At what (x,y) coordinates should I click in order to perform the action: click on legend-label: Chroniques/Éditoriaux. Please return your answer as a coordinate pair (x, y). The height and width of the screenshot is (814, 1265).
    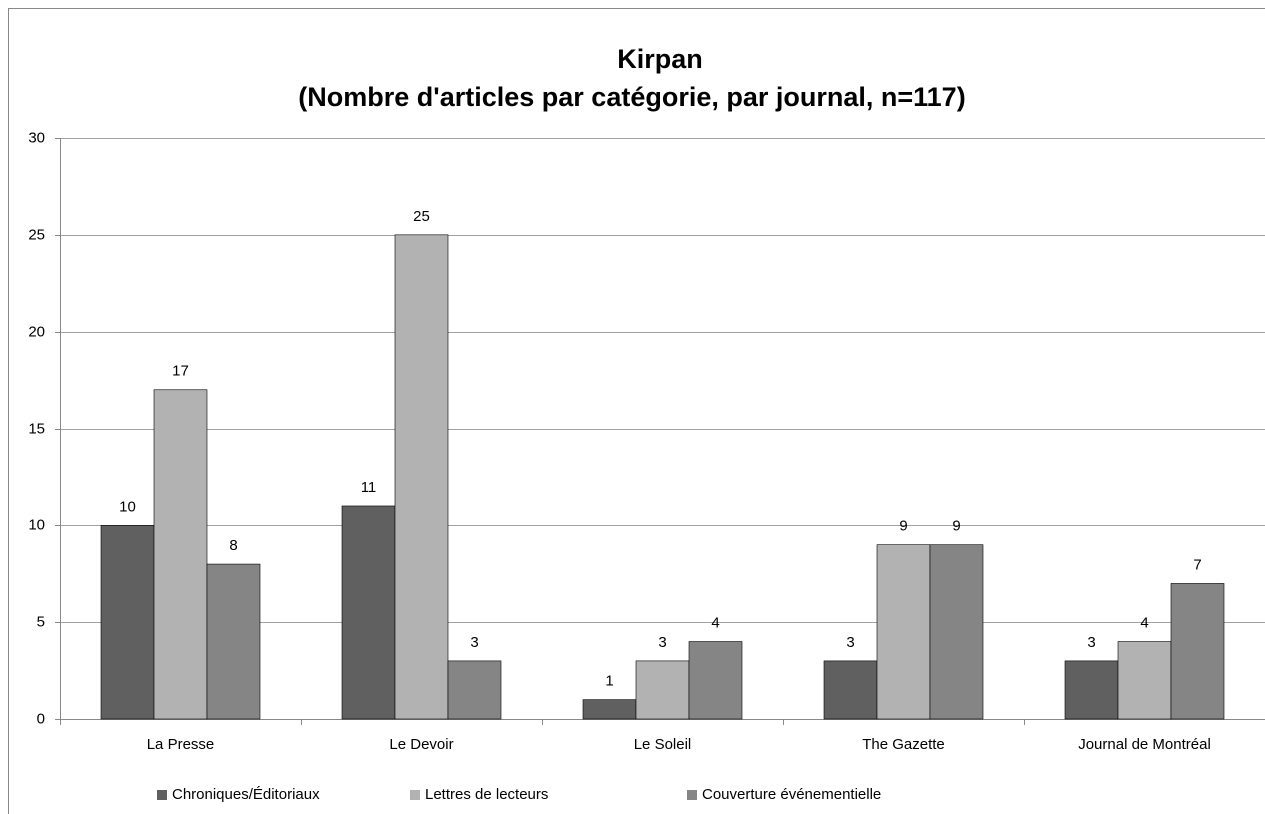
    Looking at the image, I should click on (246, 794).